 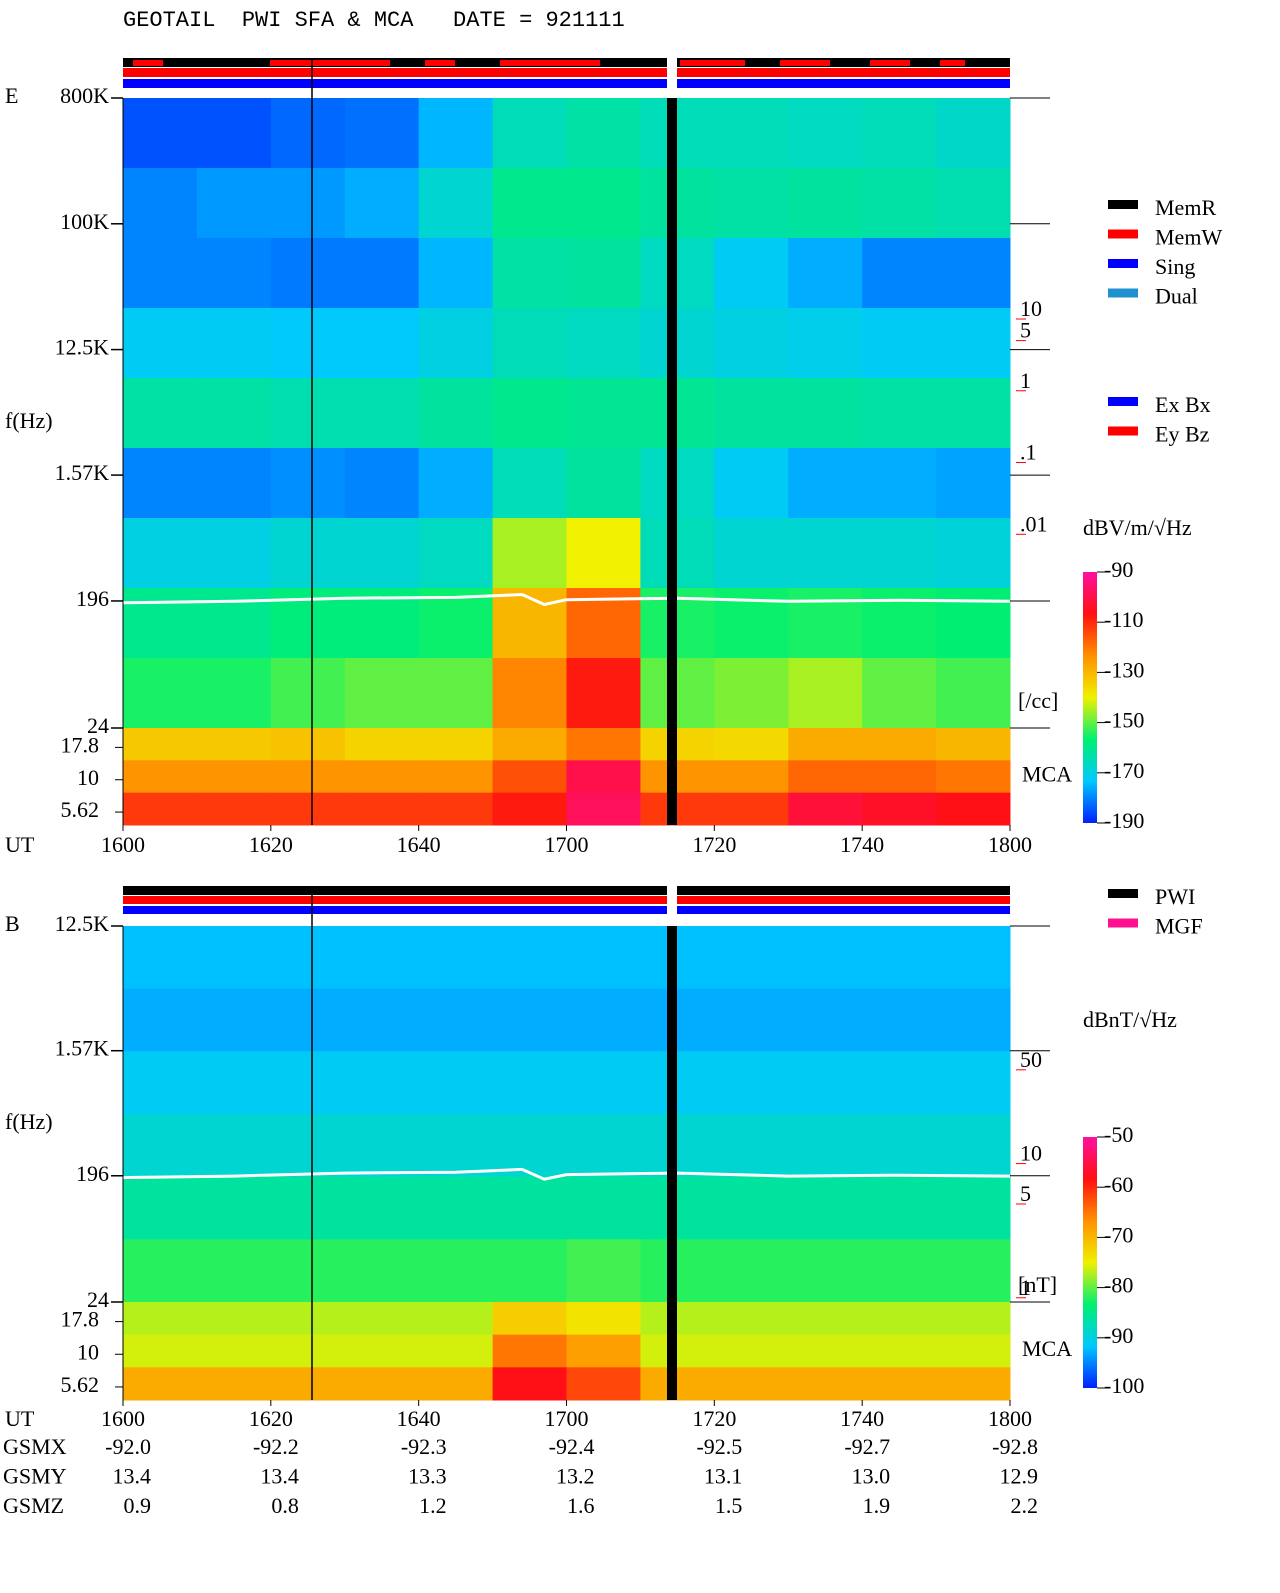 I want to click on colorbar-tick-label: -170, so click(x=1124, y=770).